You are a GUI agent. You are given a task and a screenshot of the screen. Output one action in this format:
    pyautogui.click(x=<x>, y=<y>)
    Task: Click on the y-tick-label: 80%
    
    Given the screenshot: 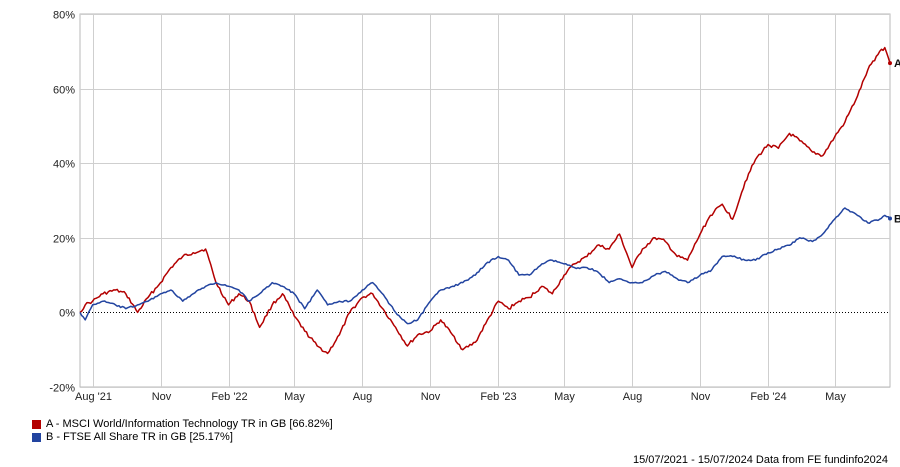 What is the action you would take?
    pyautogui.click(x=64, y=16)
    